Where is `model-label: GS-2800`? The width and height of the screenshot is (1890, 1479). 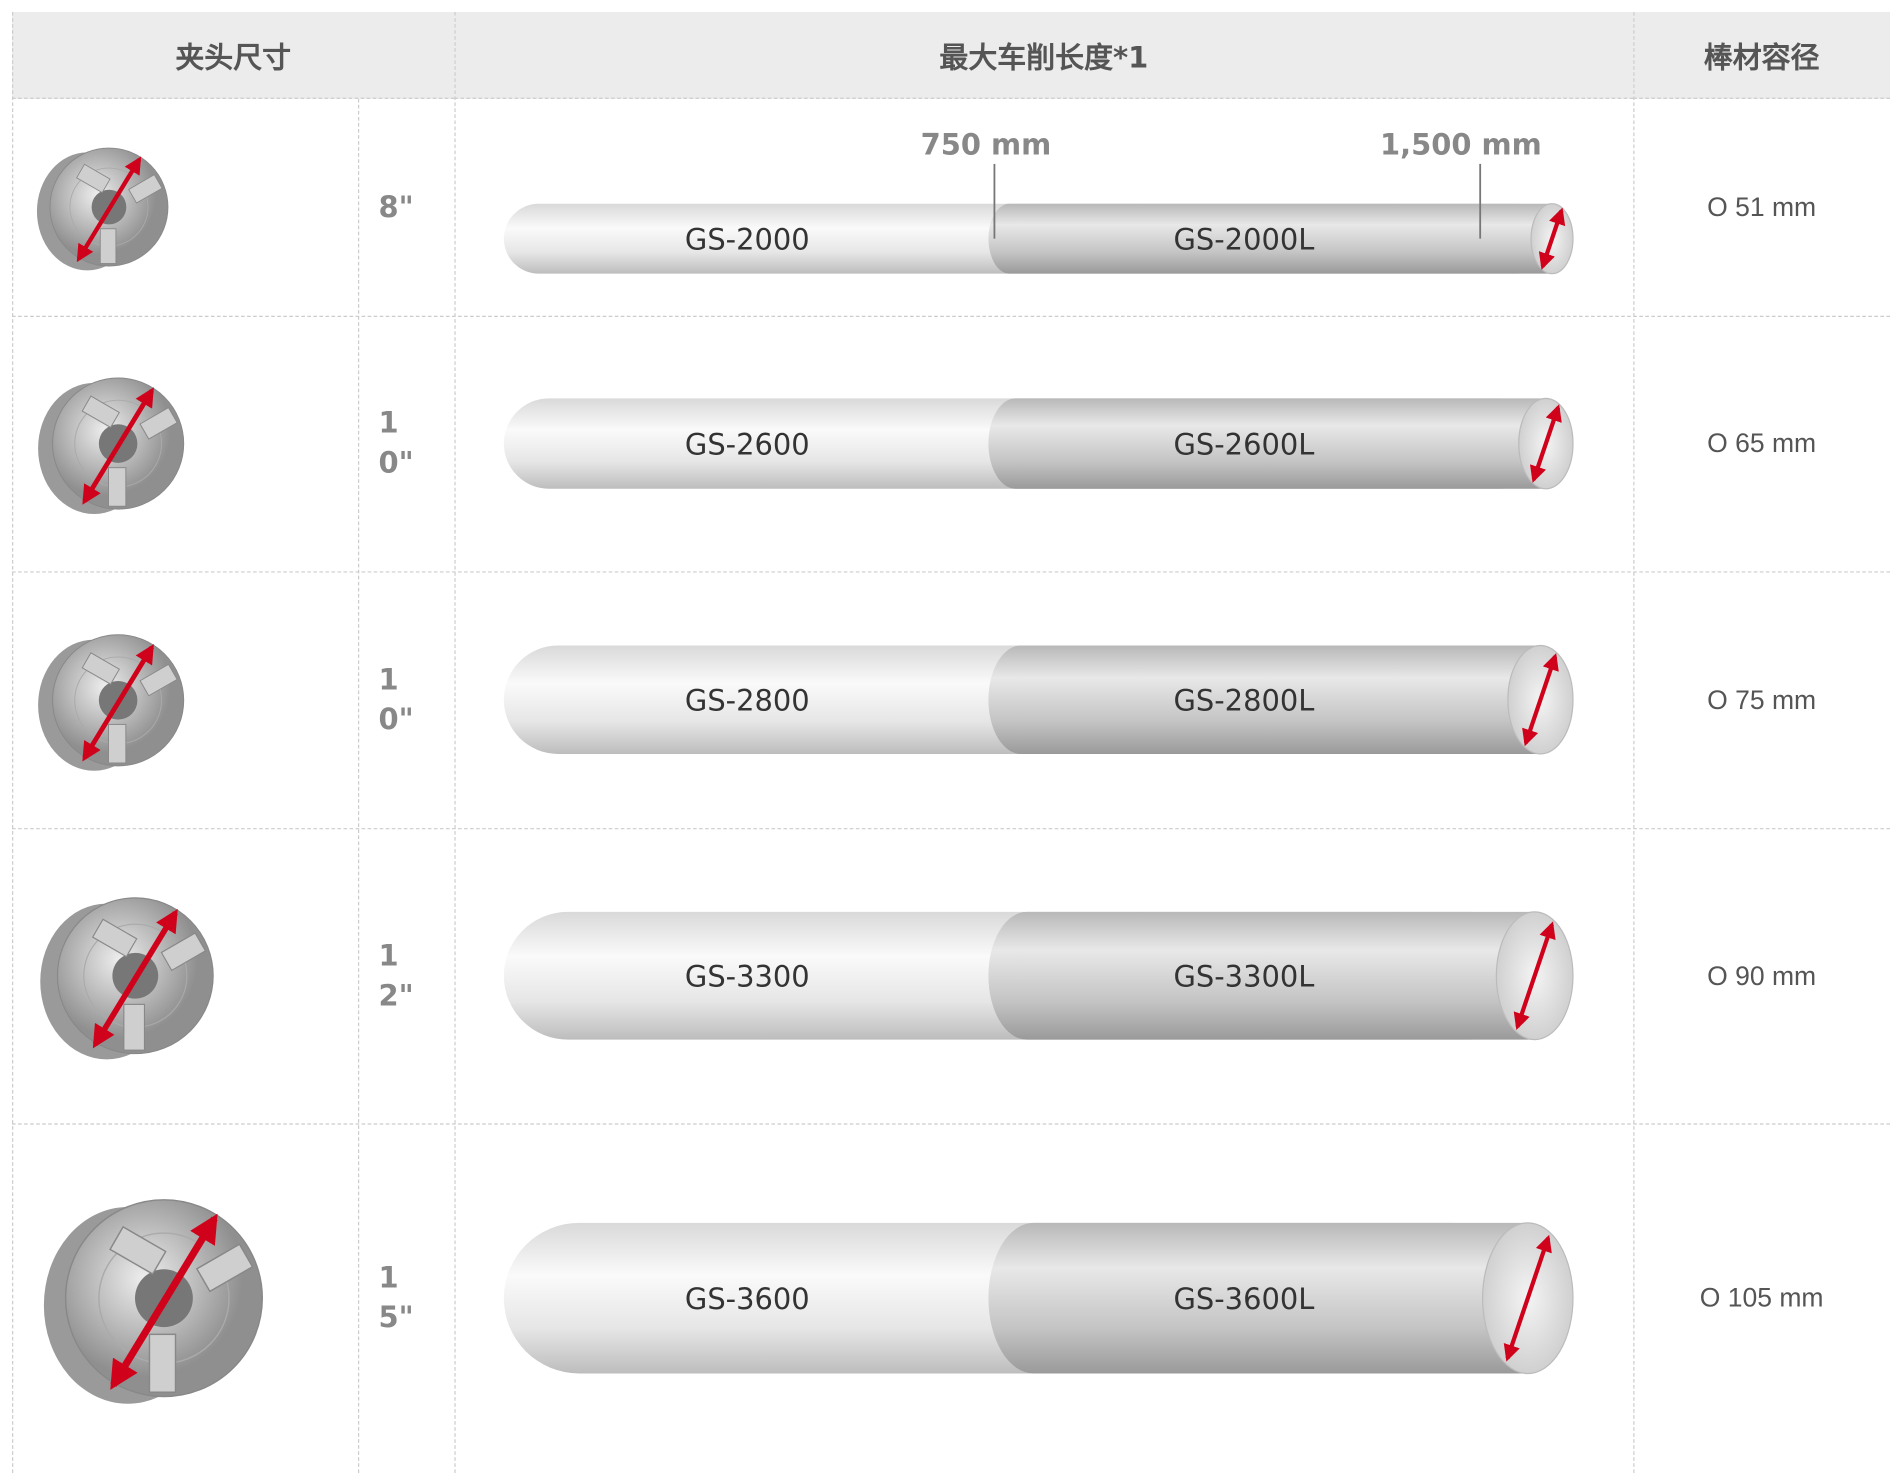 model-label: GS-2800 is located at coordinates (747, 701).